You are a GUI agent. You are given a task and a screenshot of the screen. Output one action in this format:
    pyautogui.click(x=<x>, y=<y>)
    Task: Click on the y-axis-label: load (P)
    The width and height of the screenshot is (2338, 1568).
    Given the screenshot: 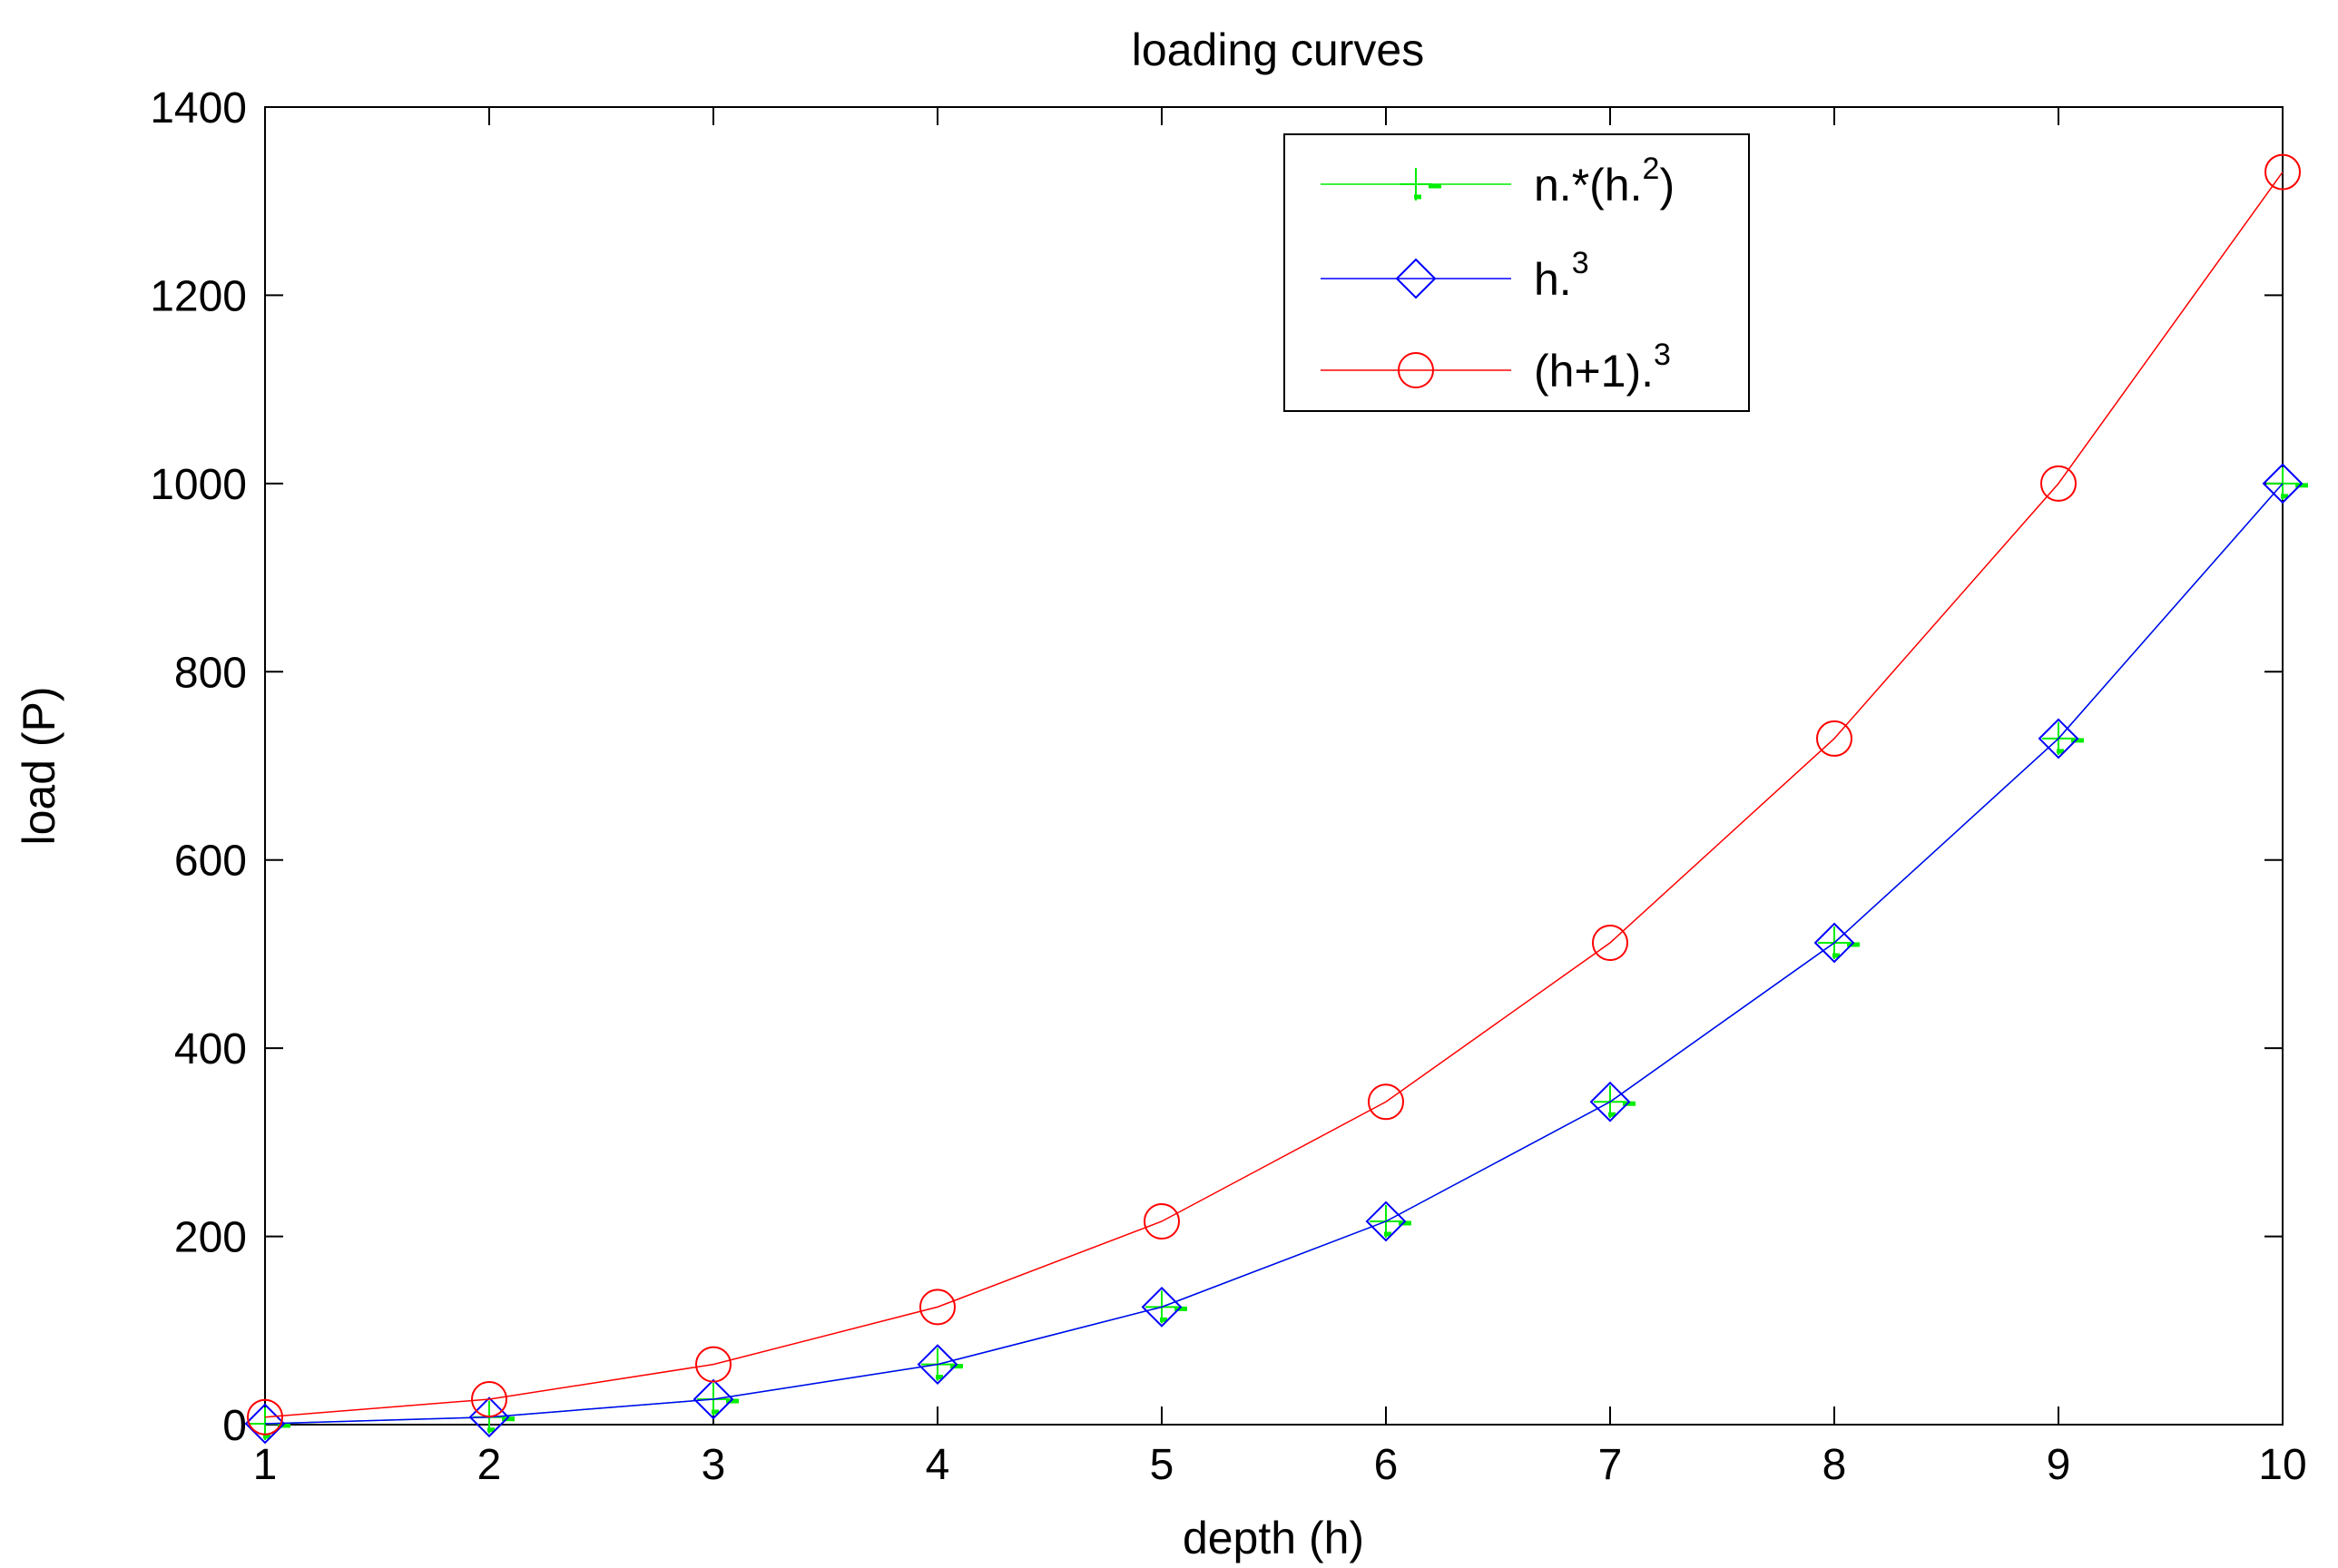 What is the action you would take?
    pyautogui.click(x=39, y=765)
    